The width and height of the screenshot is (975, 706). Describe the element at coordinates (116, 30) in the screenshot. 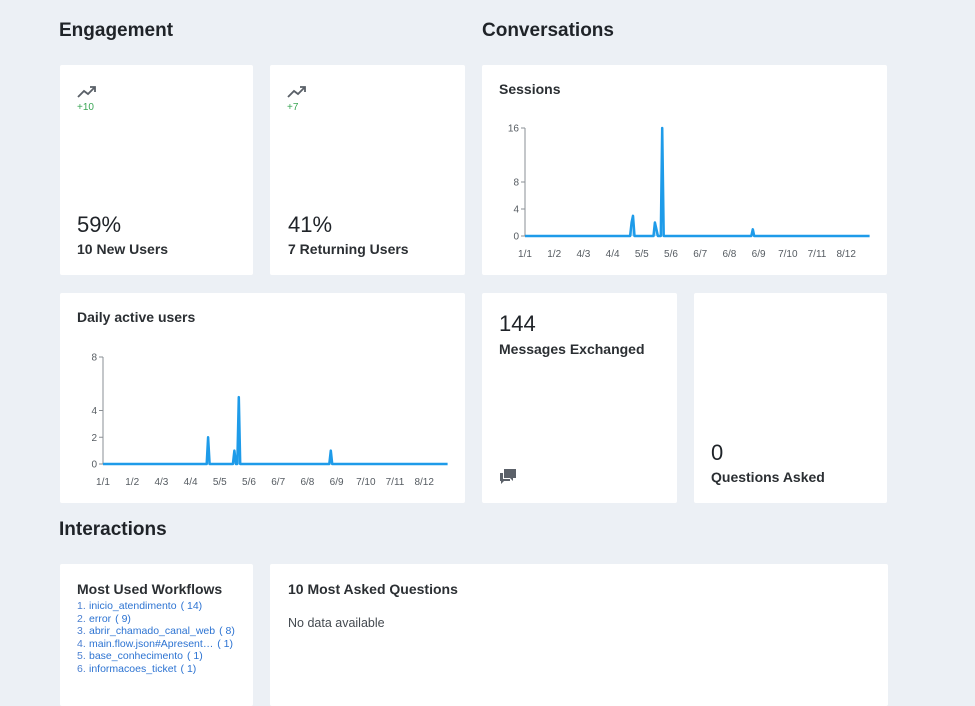

I see `engagement-section-title: Engagement` at that location.